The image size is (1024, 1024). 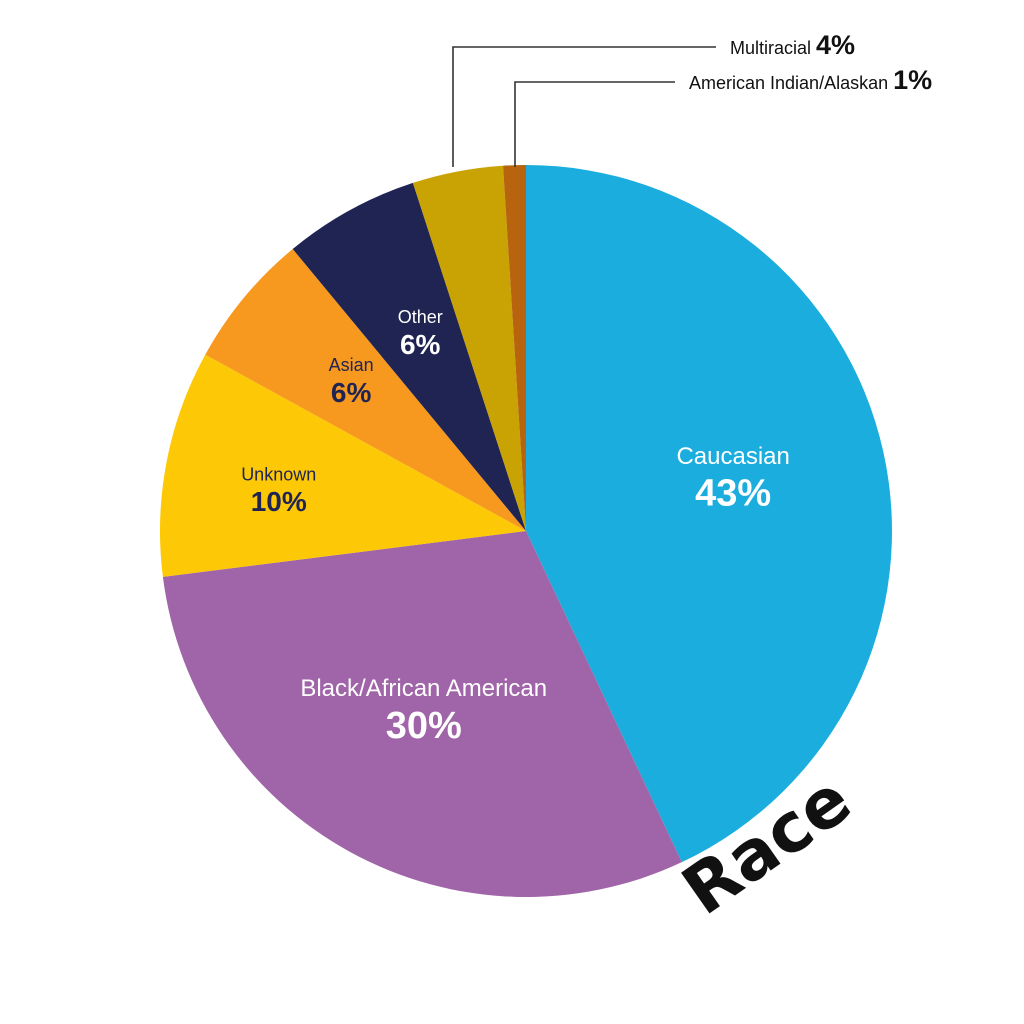 I want to click on slice-label-value: 10%, so click(x=279, y=501).